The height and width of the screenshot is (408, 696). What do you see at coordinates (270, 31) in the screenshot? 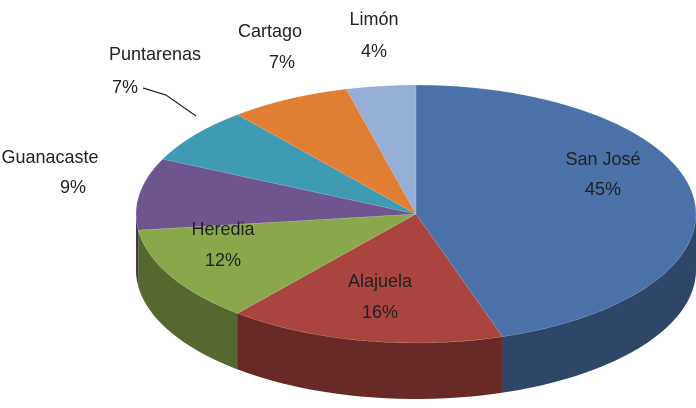
I see `slice-label: Cartago` at bounding box center [270, 31].